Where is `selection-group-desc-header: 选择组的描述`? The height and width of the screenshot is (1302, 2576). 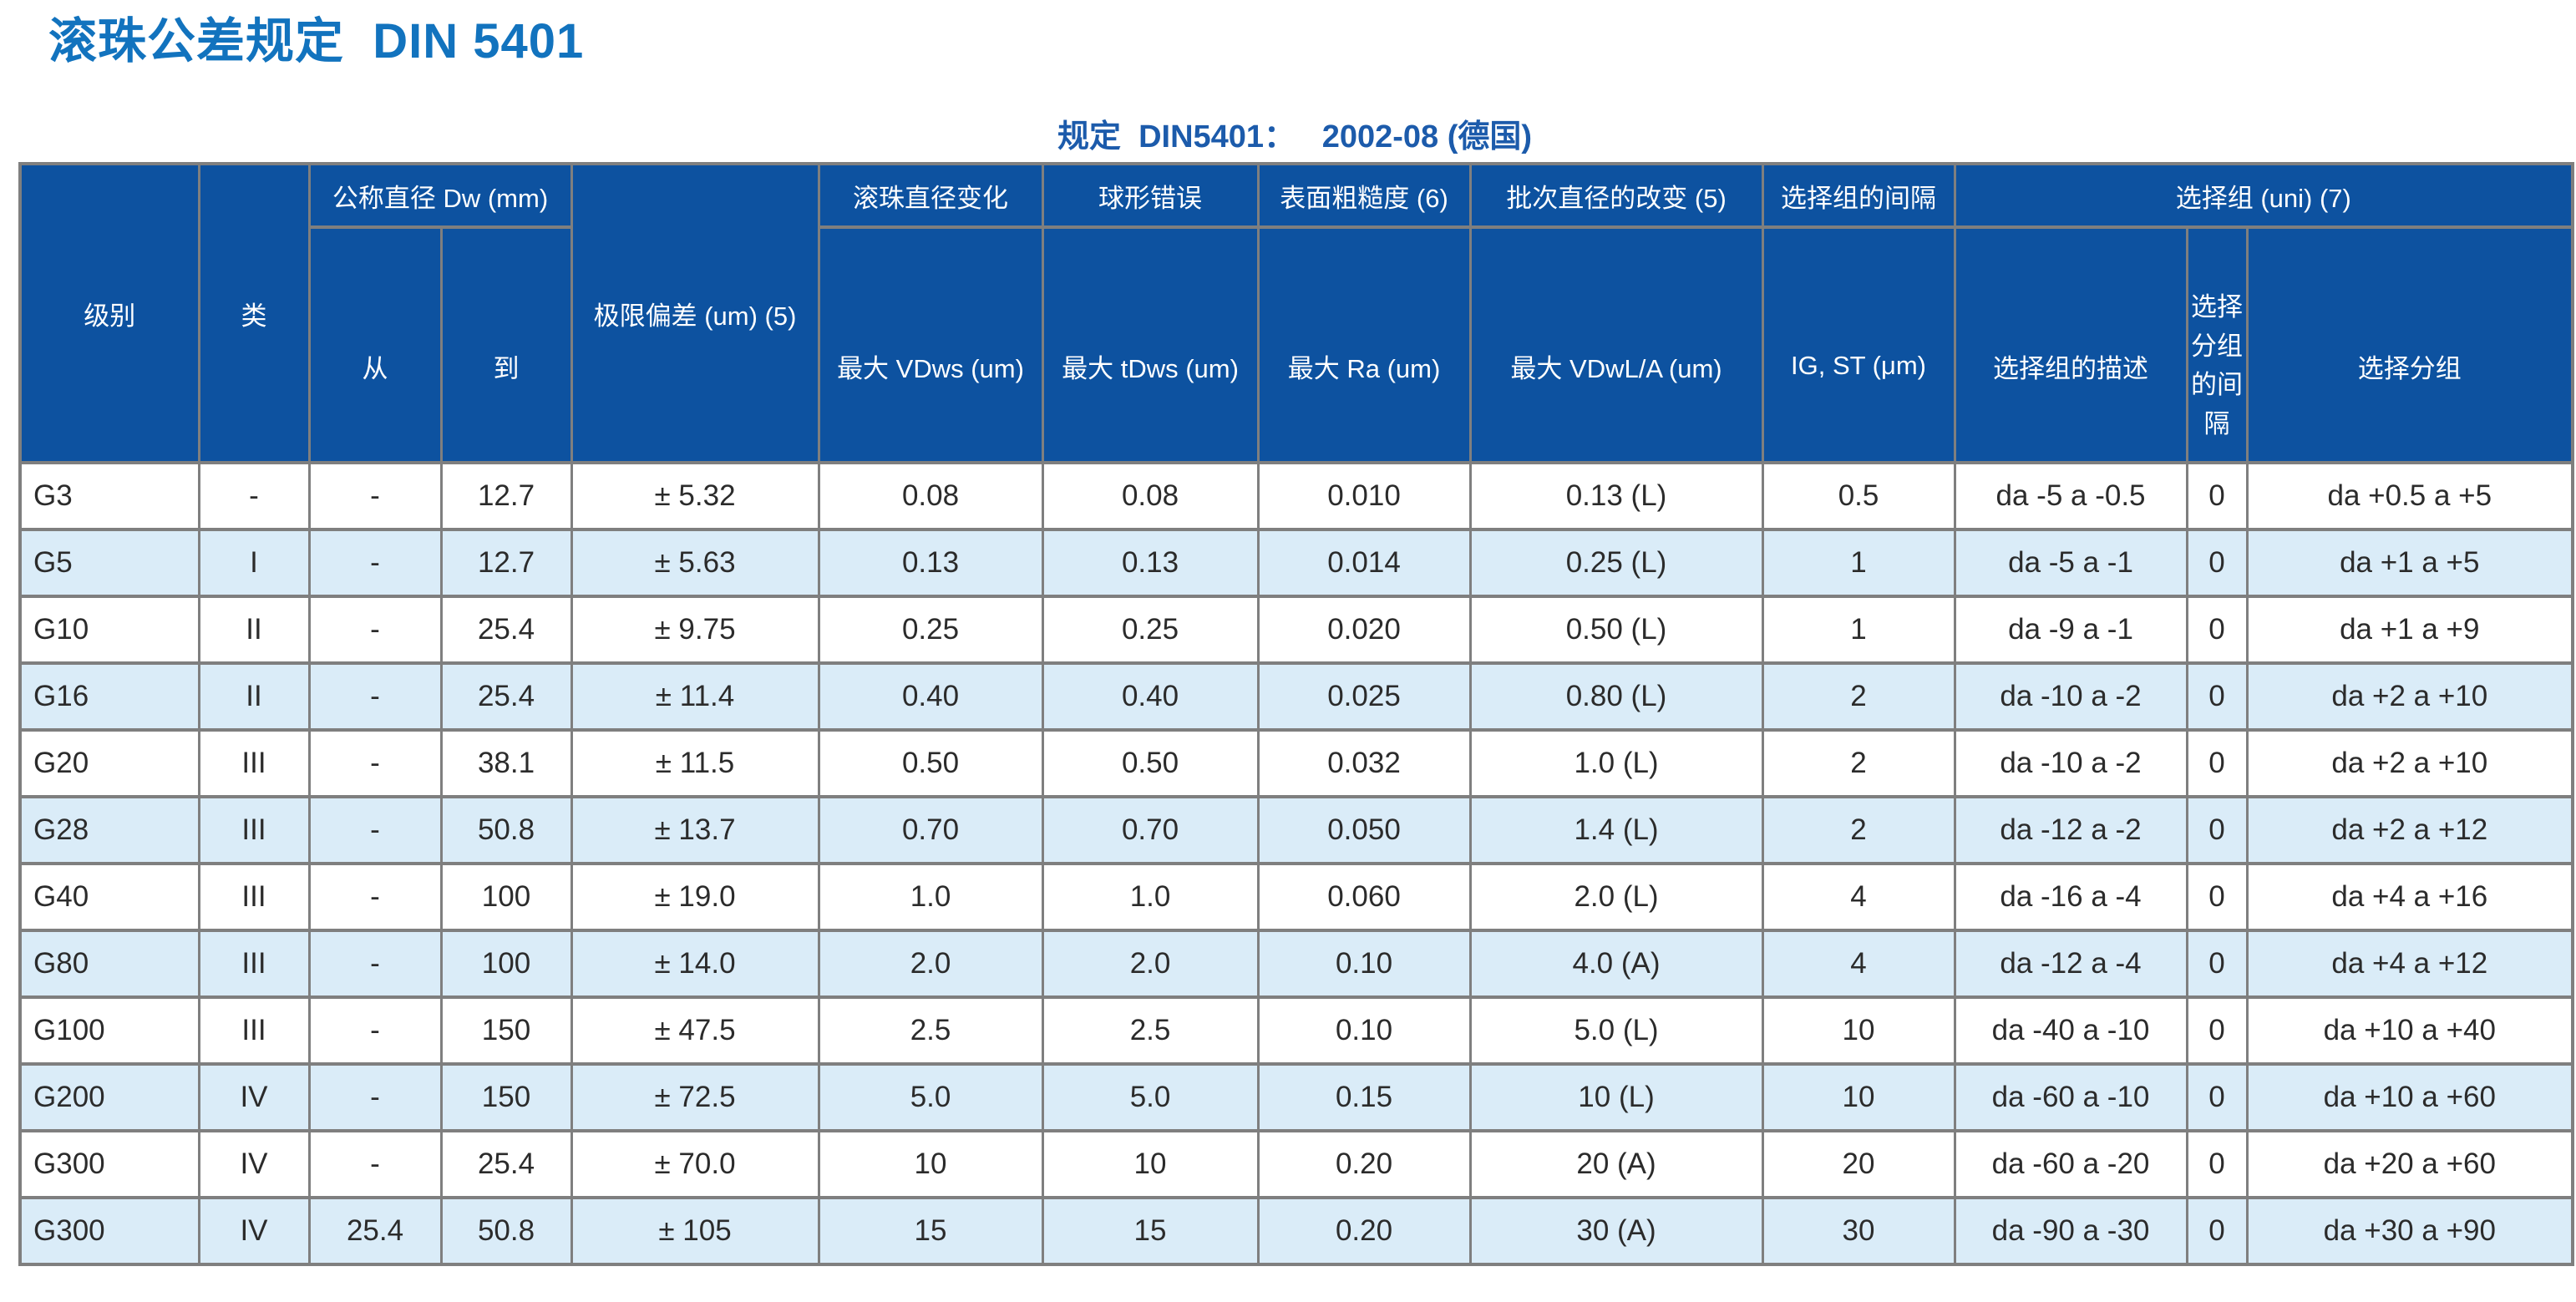 selection-group-desc-header: 选择组的描述 is located at coordinates (2070, 344).